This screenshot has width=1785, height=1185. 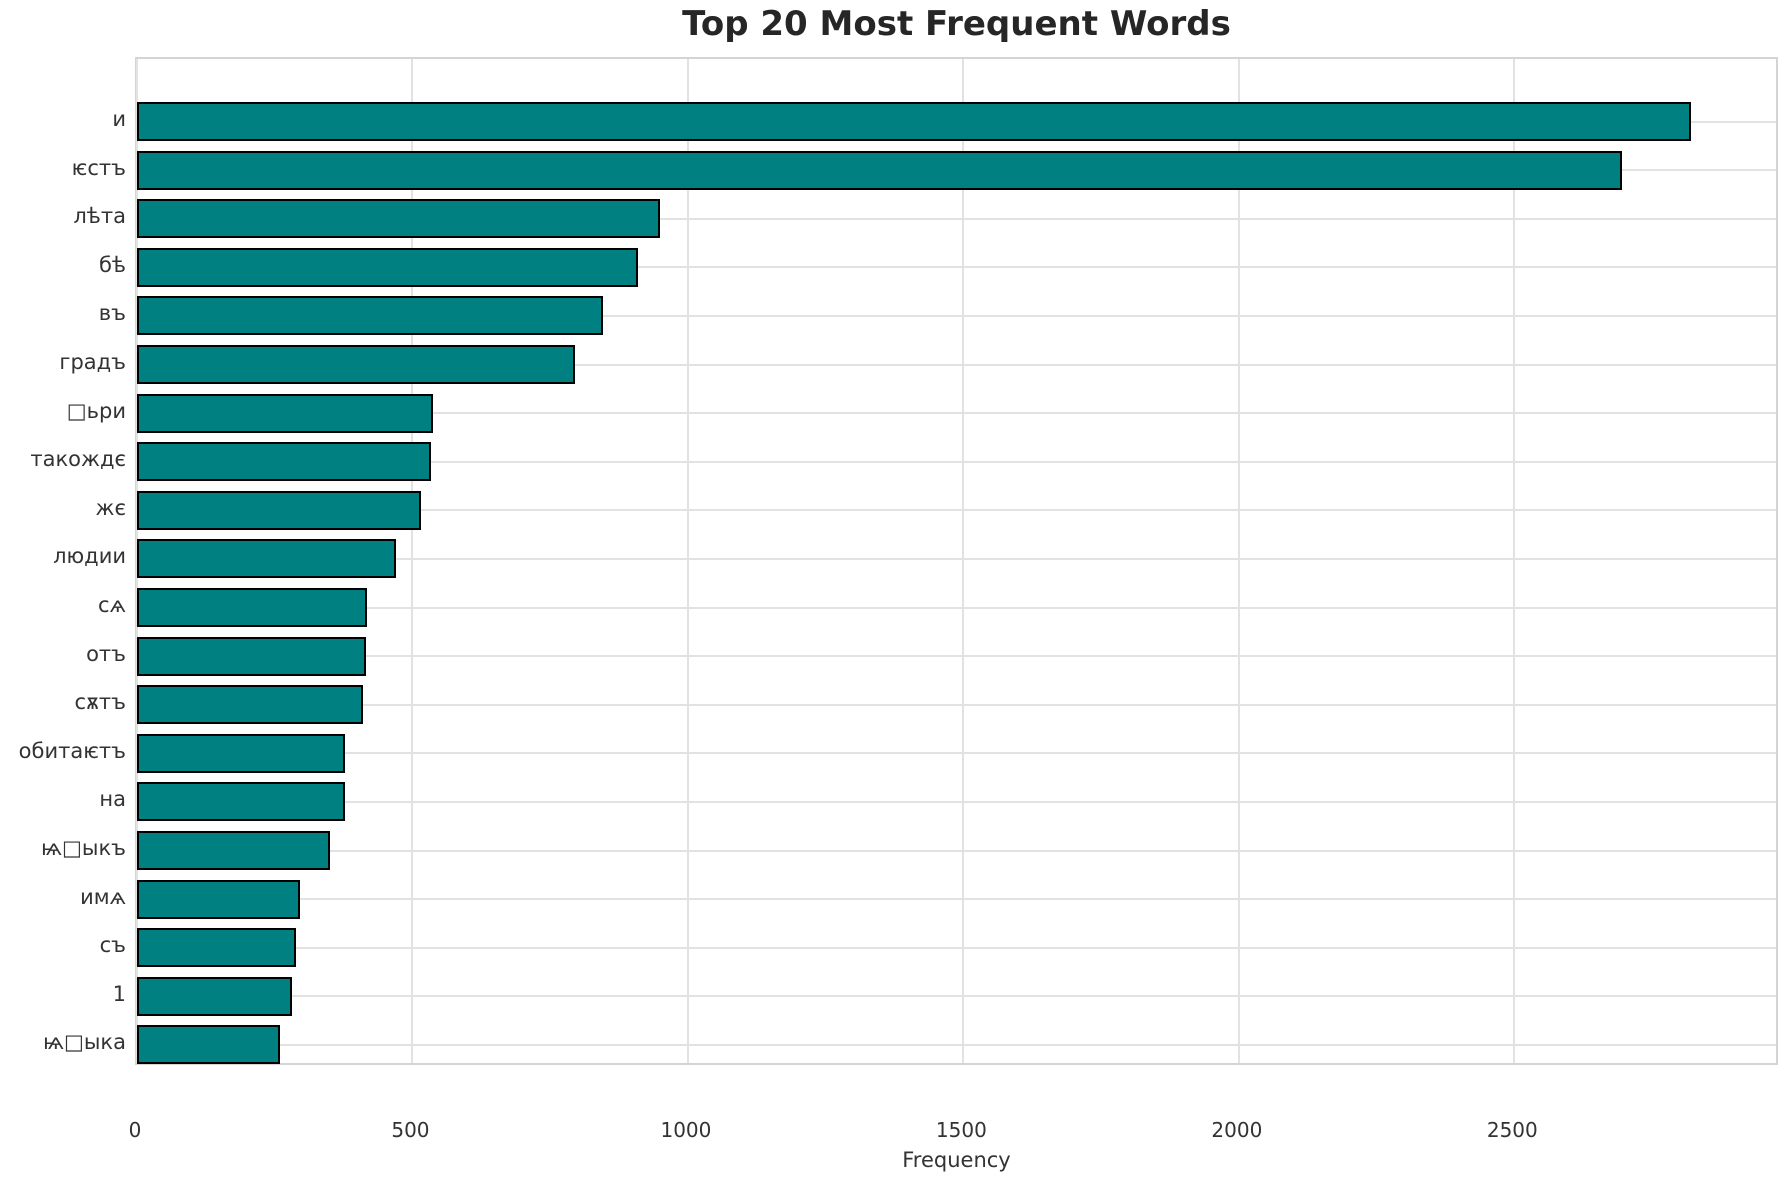 What do you see at coordinates (100, 702) in the screenshot?
I see `y-tick-label: сѫтъ` at bounding box center [100, 702].